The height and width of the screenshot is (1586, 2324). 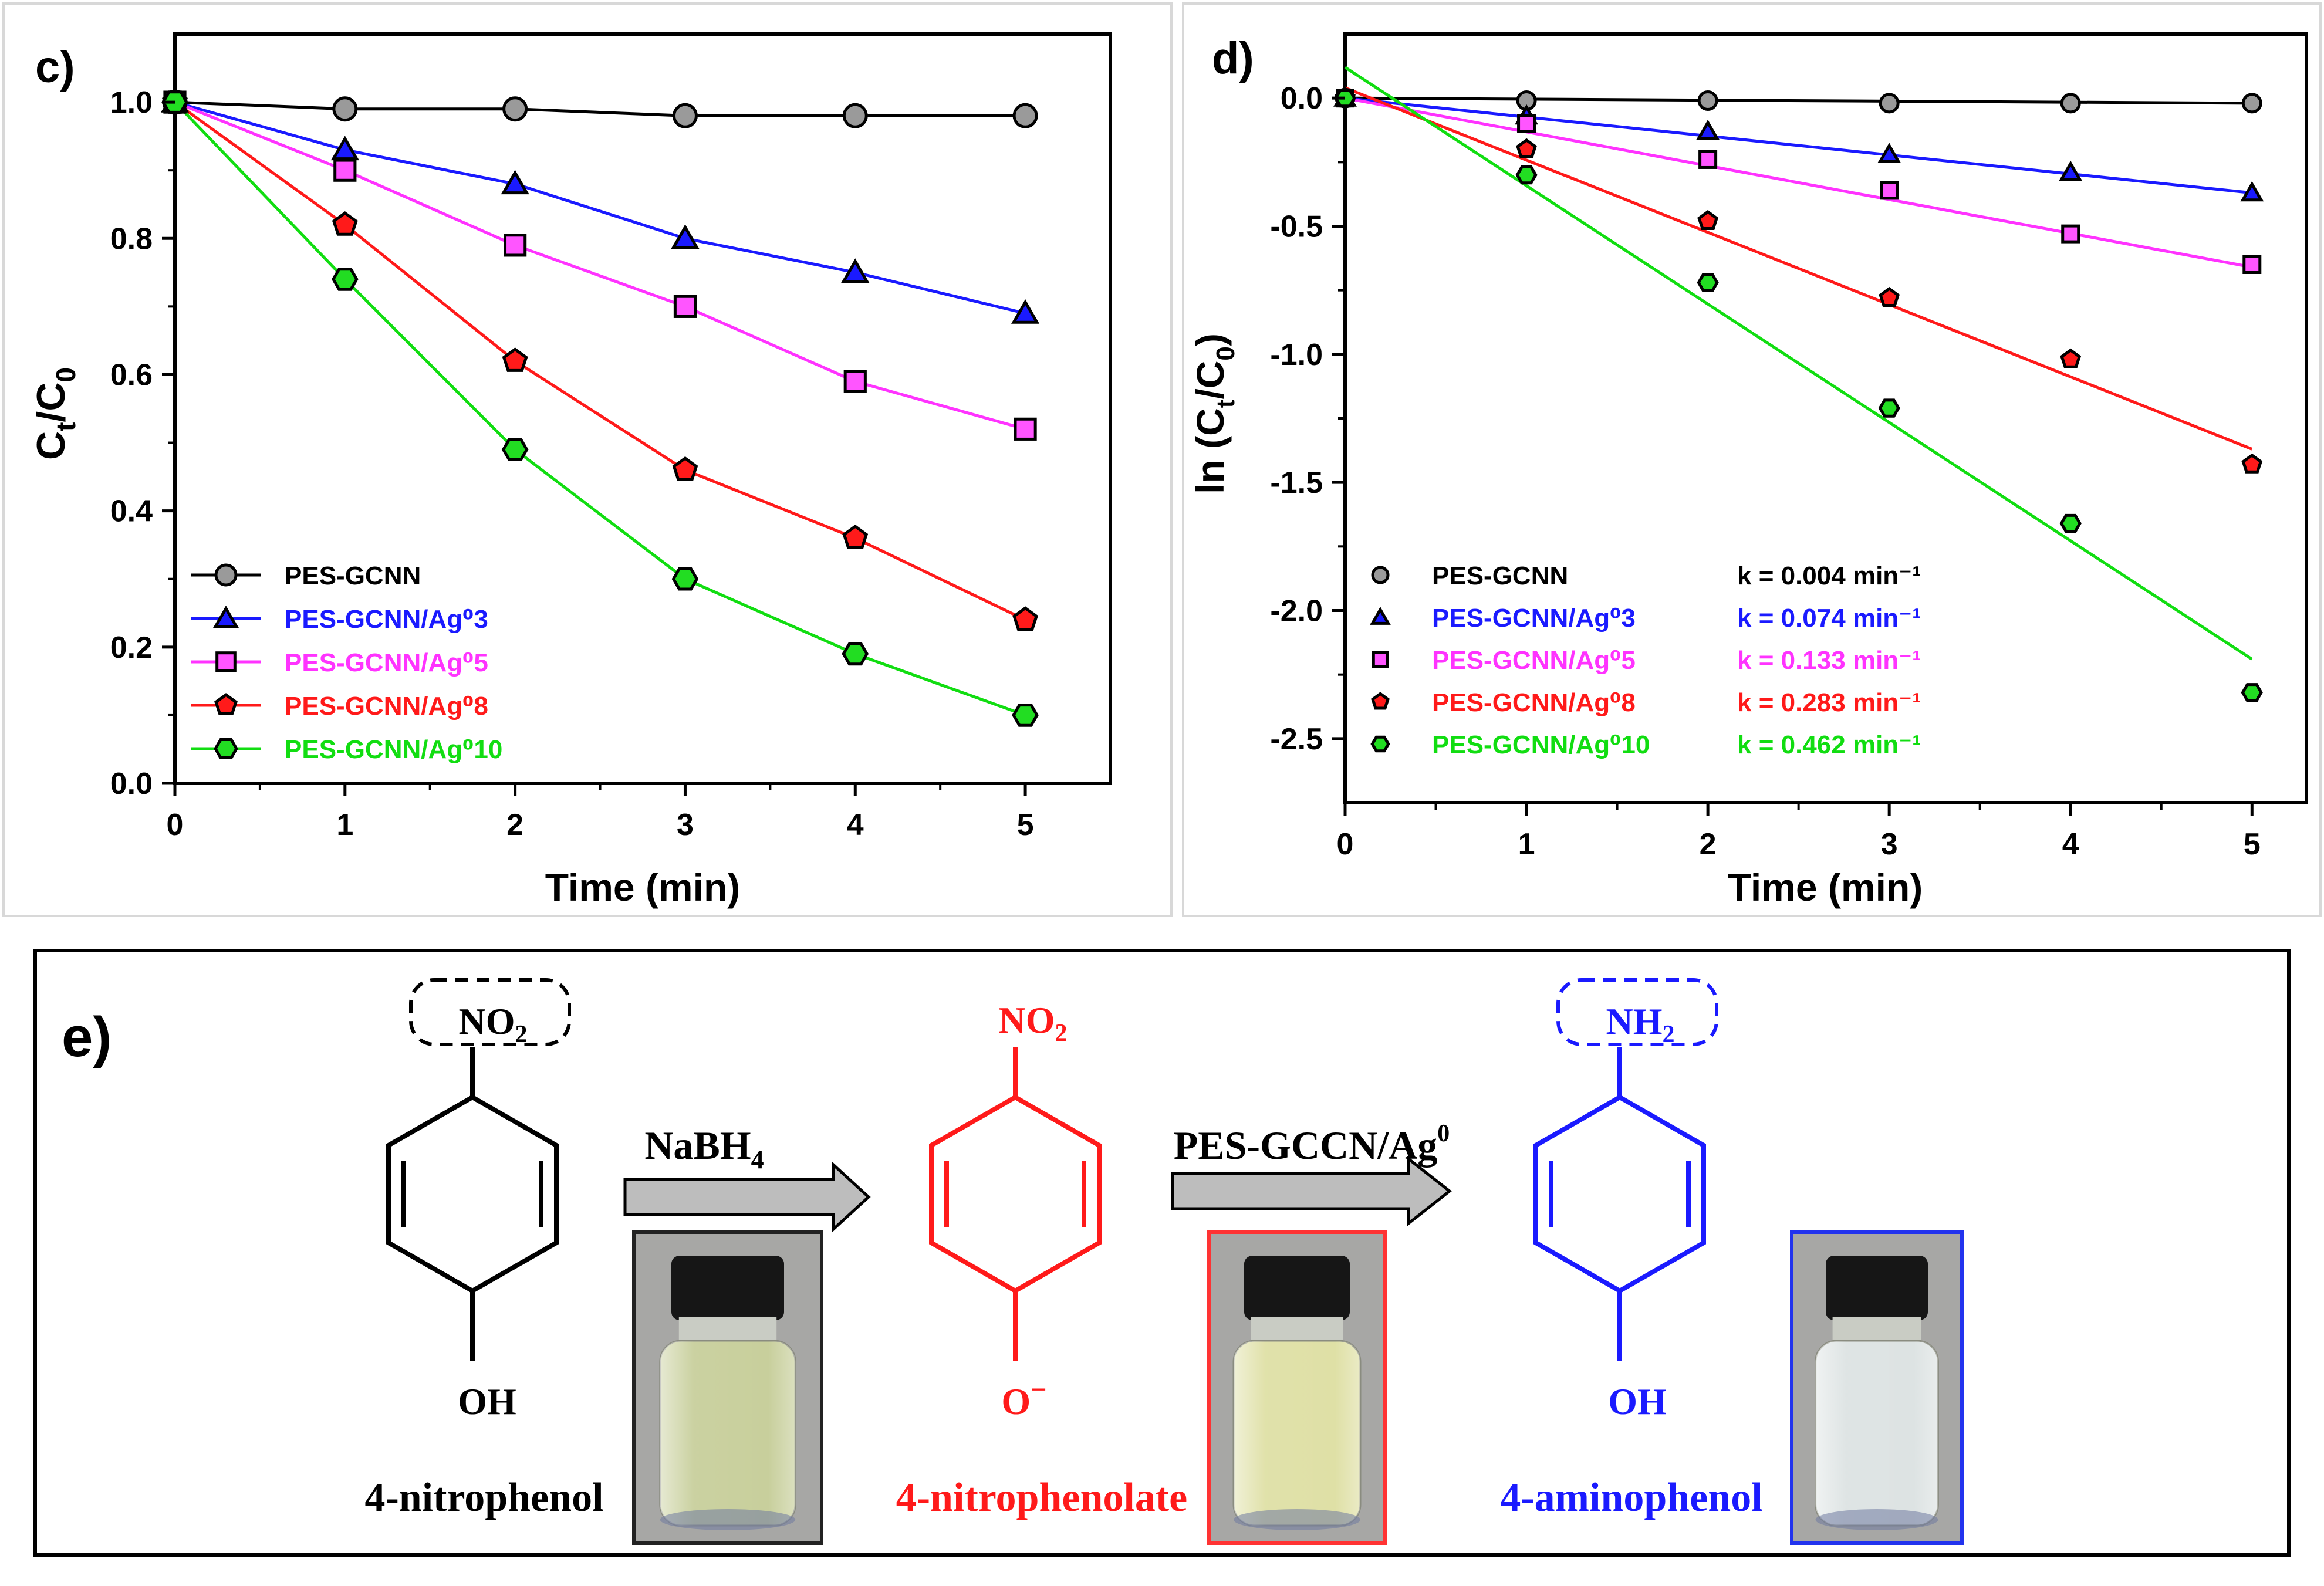 I want to click on data-point-s1-p5, so click(x=2252, y=192).